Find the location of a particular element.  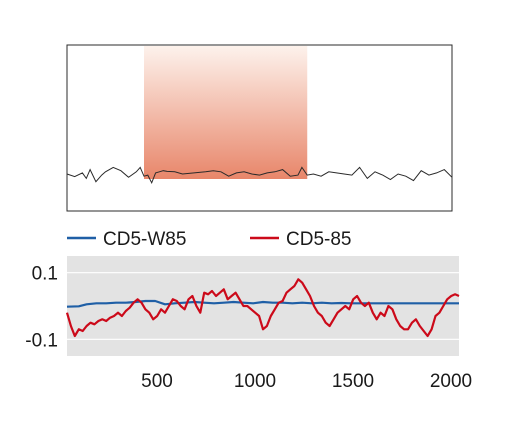

y-tick-labels: 0.1 -0.1 is located at coordinates (41, 308).